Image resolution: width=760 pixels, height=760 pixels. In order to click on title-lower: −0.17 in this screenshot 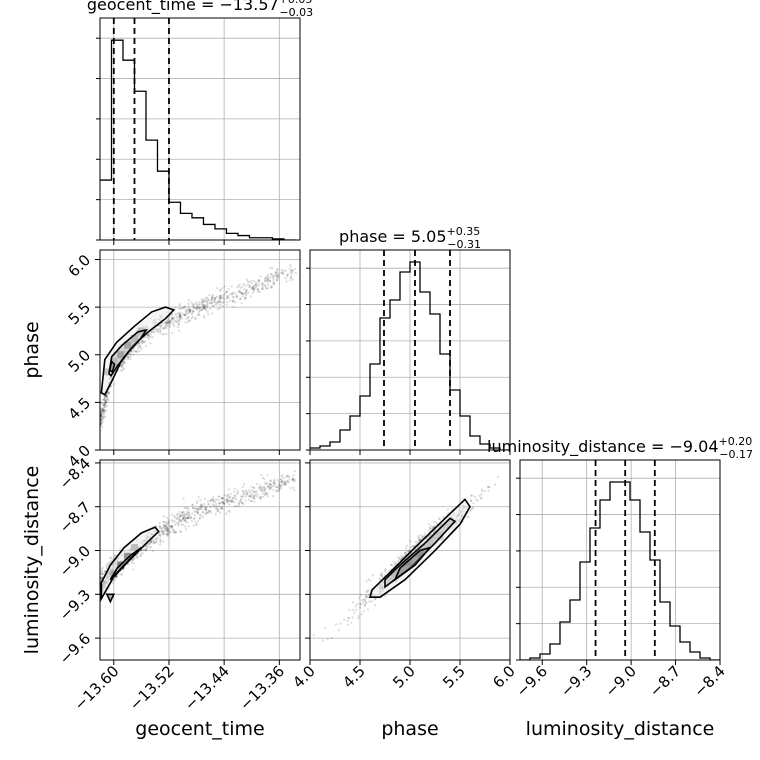, I will do `click(736, 454)`.